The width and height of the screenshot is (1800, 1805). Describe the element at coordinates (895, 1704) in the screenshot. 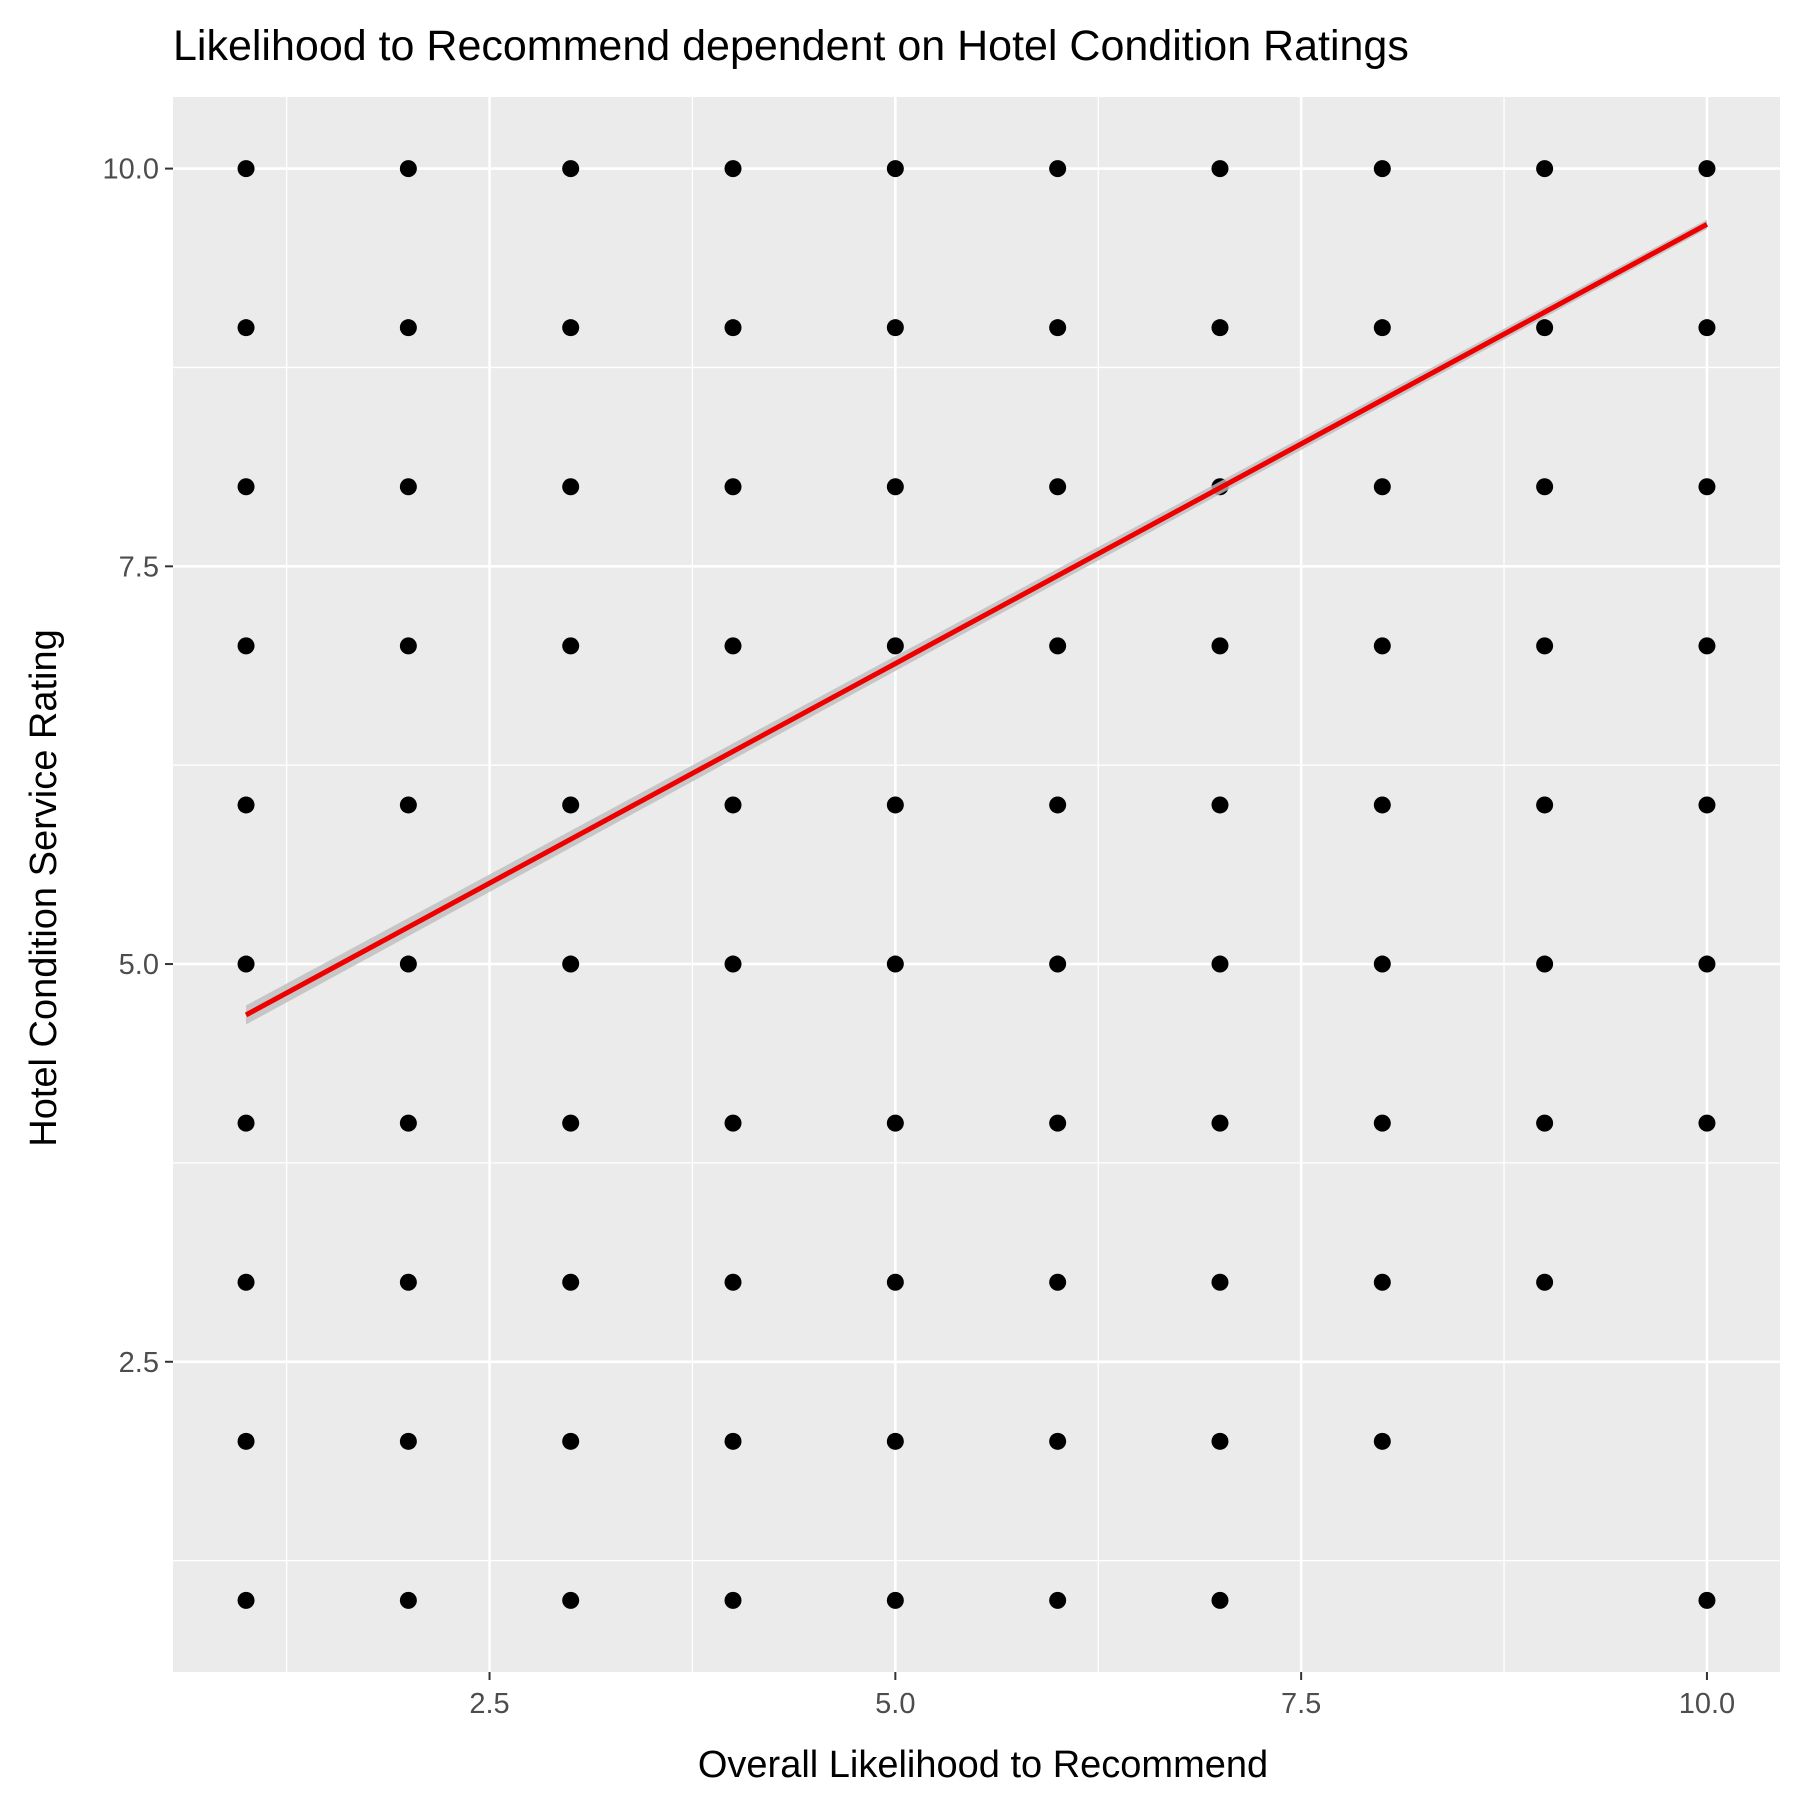

I see `x-tick-label: 5.0` at that location.